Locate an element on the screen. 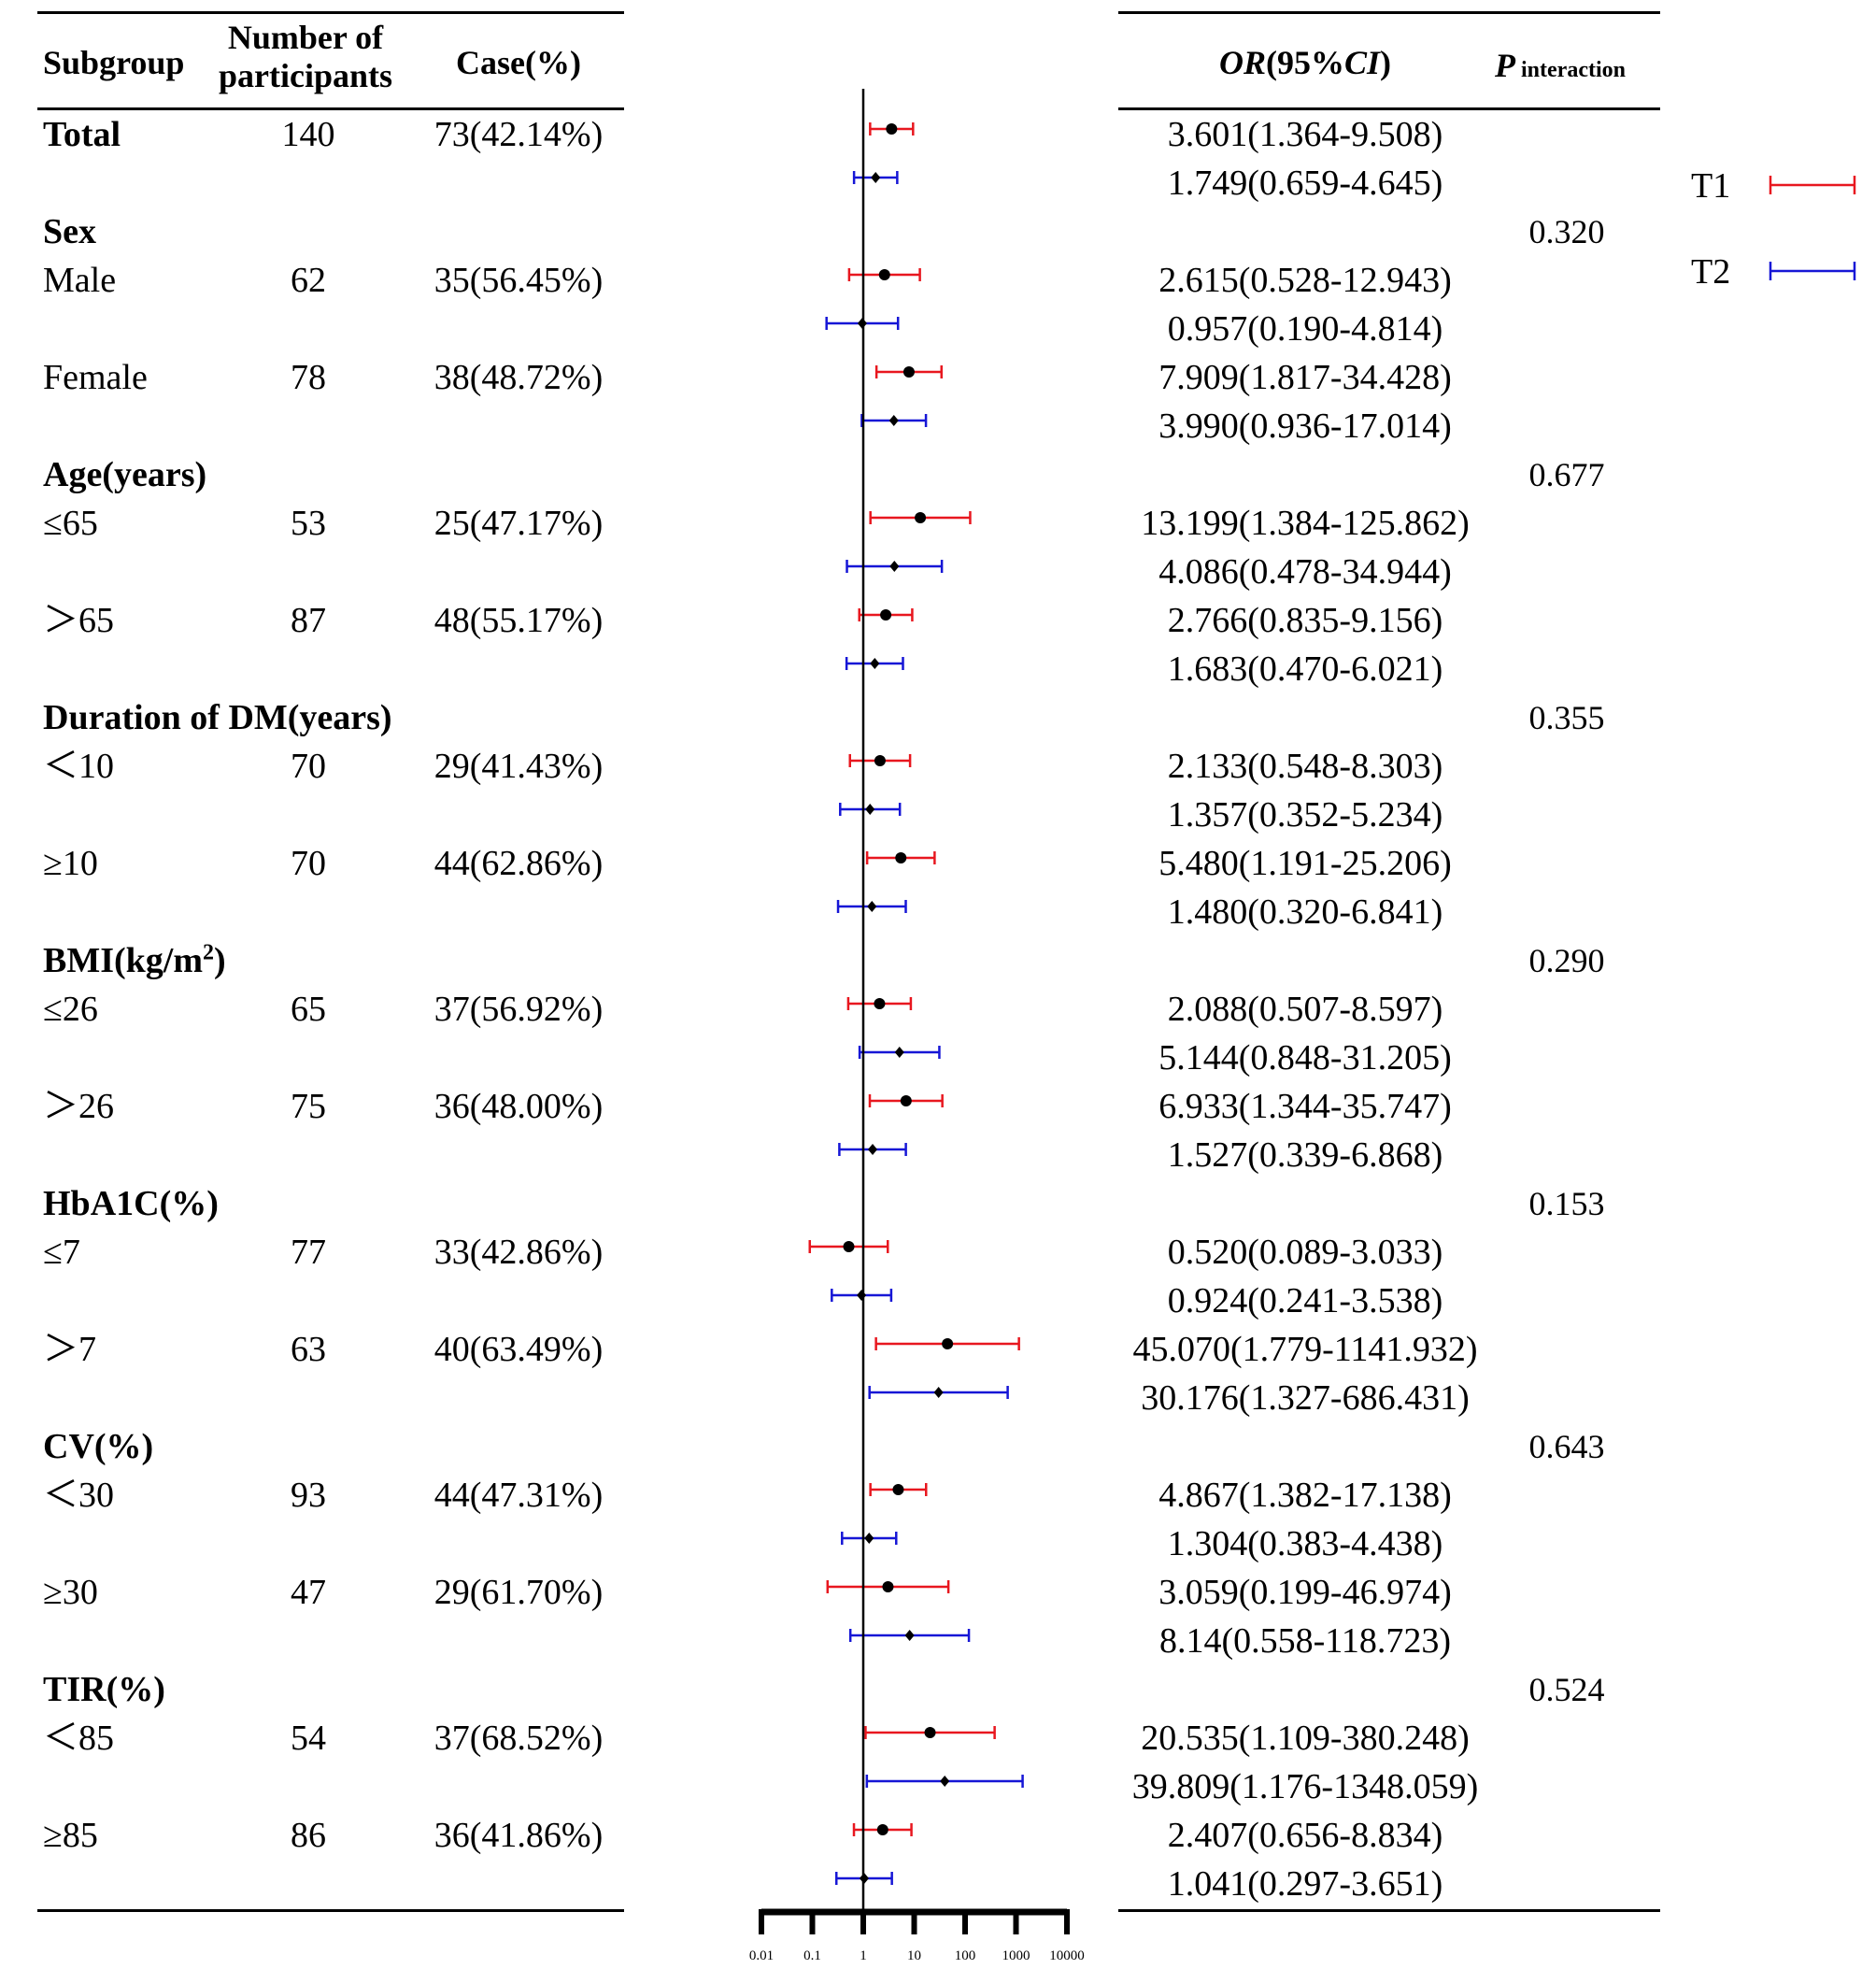 This screenshot has width=1876, height=1969. case-percent: 40(63.49%) is located at coordinates (518, 1349).